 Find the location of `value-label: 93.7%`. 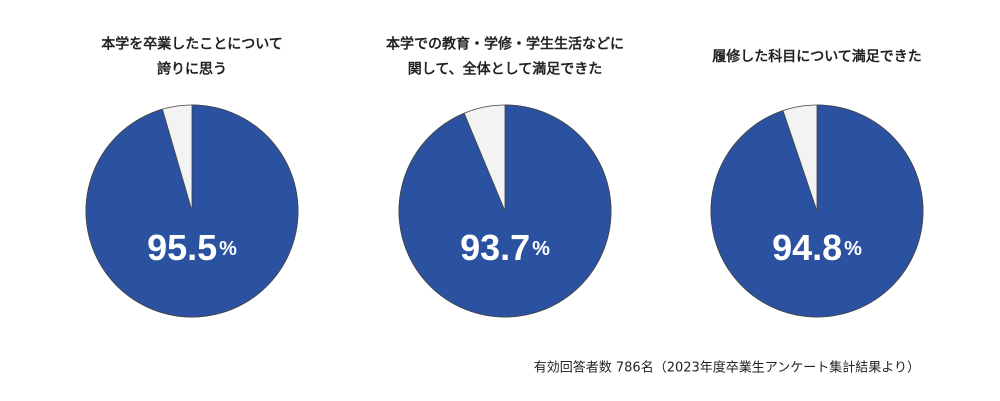

value-label: 93.7% is located at coordinates (505, 247).